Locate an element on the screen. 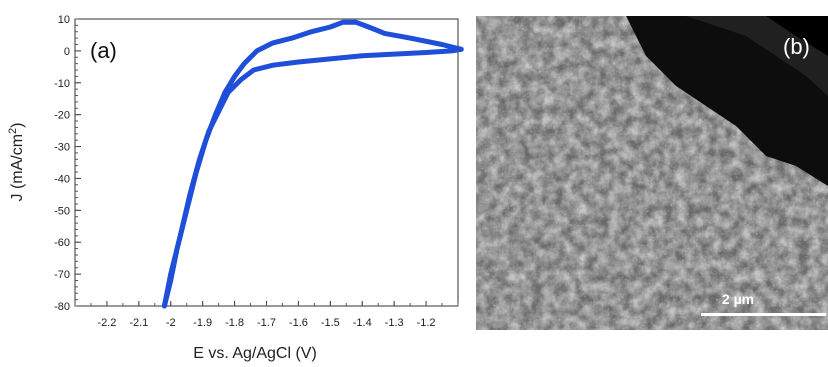 This screenshot has width=828, height=367. x-tick-label: -1.8 is located at coordinates (234, 323).